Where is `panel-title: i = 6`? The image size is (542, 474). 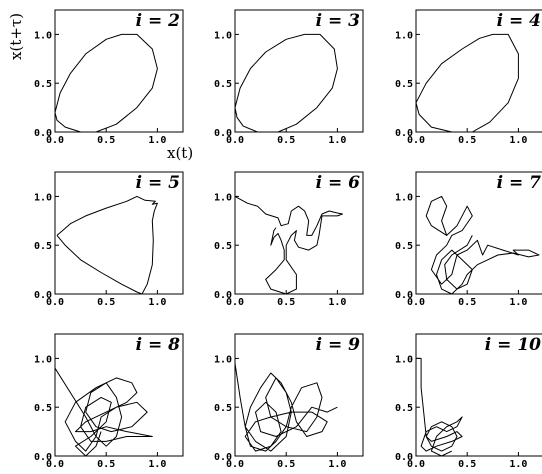
panel-title: i = 6 is located at coordinates (338, 183).